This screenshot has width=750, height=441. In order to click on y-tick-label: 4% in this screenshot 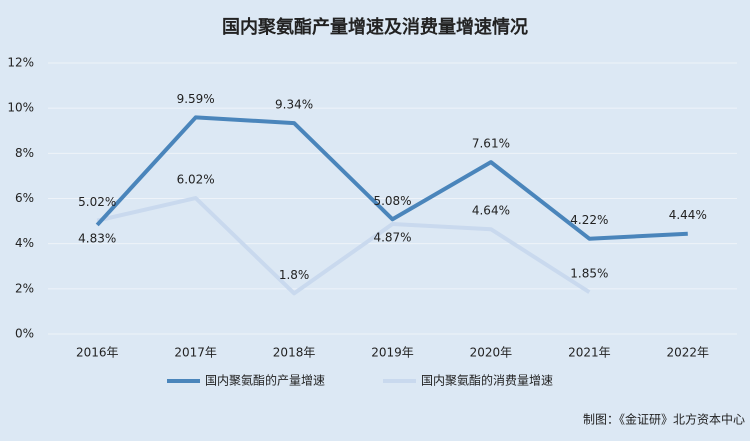, I will do `click(24, 243)`.